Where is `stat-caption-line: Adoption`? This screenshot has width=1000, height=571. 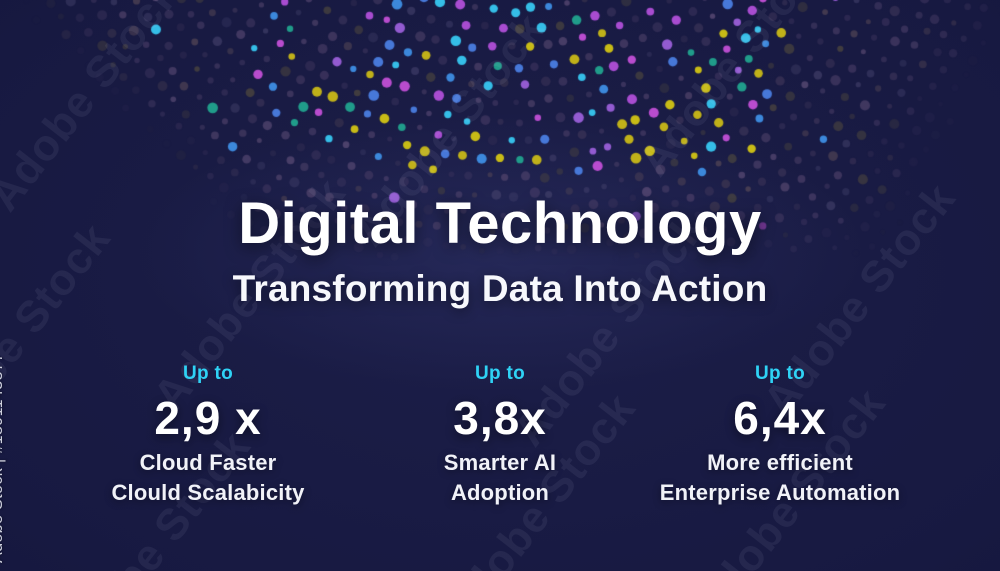
stat-caption-line: Adoption is located at coordinates (500, 492).